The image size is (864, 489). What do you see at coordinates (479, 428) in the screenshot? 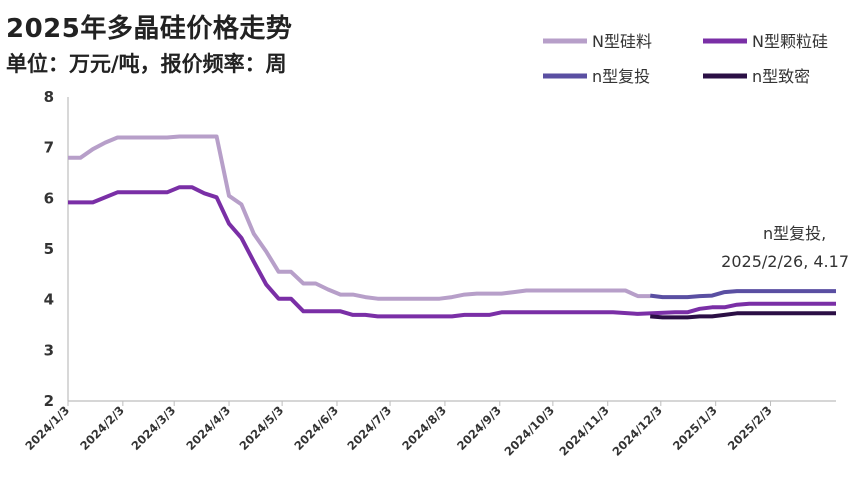
I see `x-tick-label: 2024/9/3` at bounding box center [479, 428].